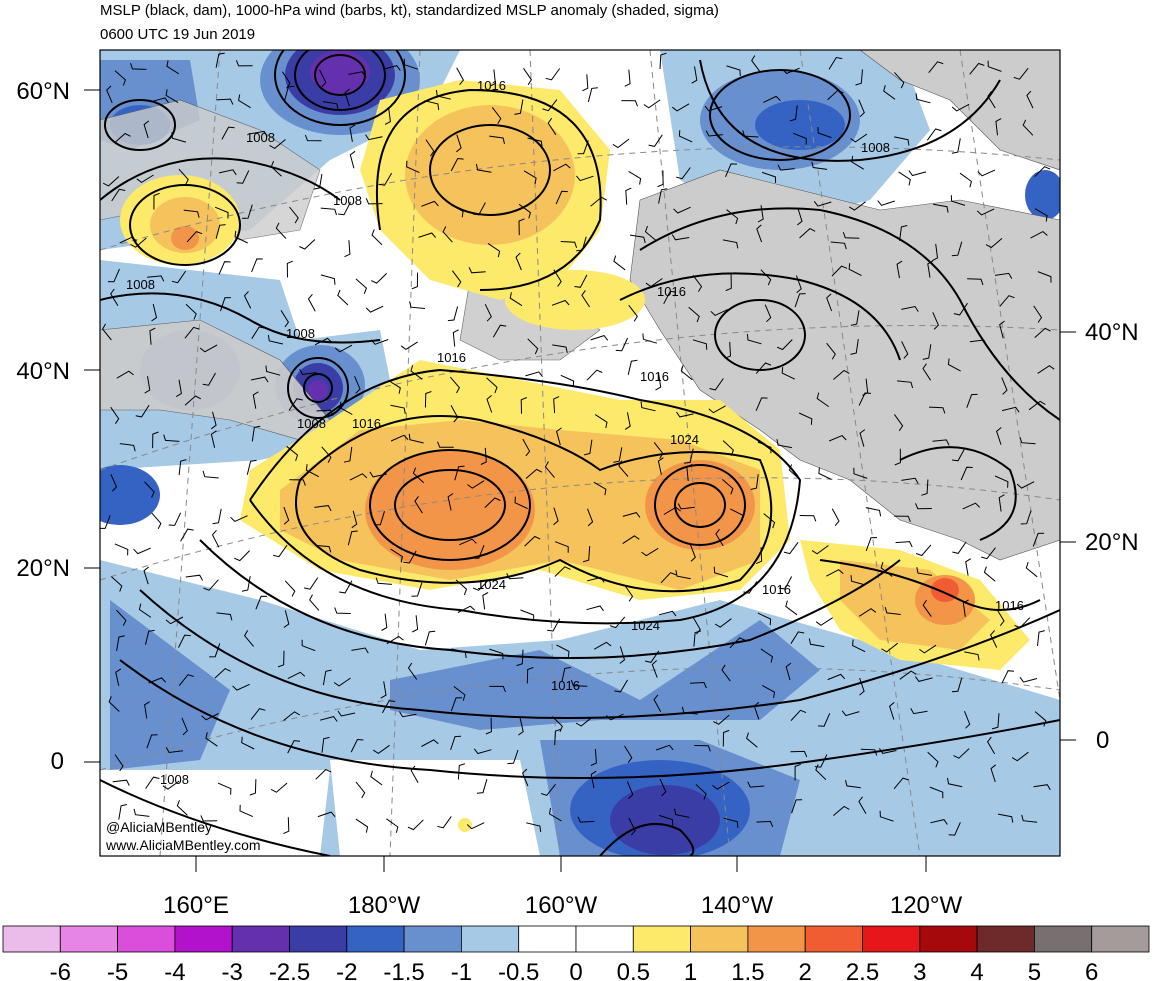 The width and height of the screenshot is (1160, 981). I want to click on credit-website: www.AliciaMBentley.com, so click(183, 845).